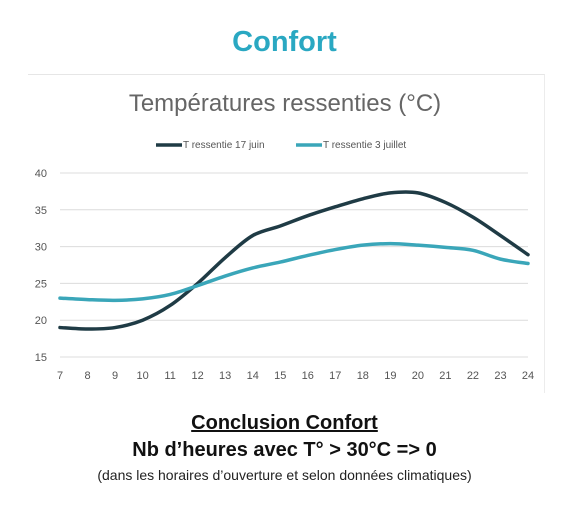 This screenshot has height=524, width=569. Describe the element at coordinates (295, 376) in the screenshot. I see `x-axis: 7 8 9 10 11 12 13 14 15 16 17 18 19 20 21 22 23 24` at that location.